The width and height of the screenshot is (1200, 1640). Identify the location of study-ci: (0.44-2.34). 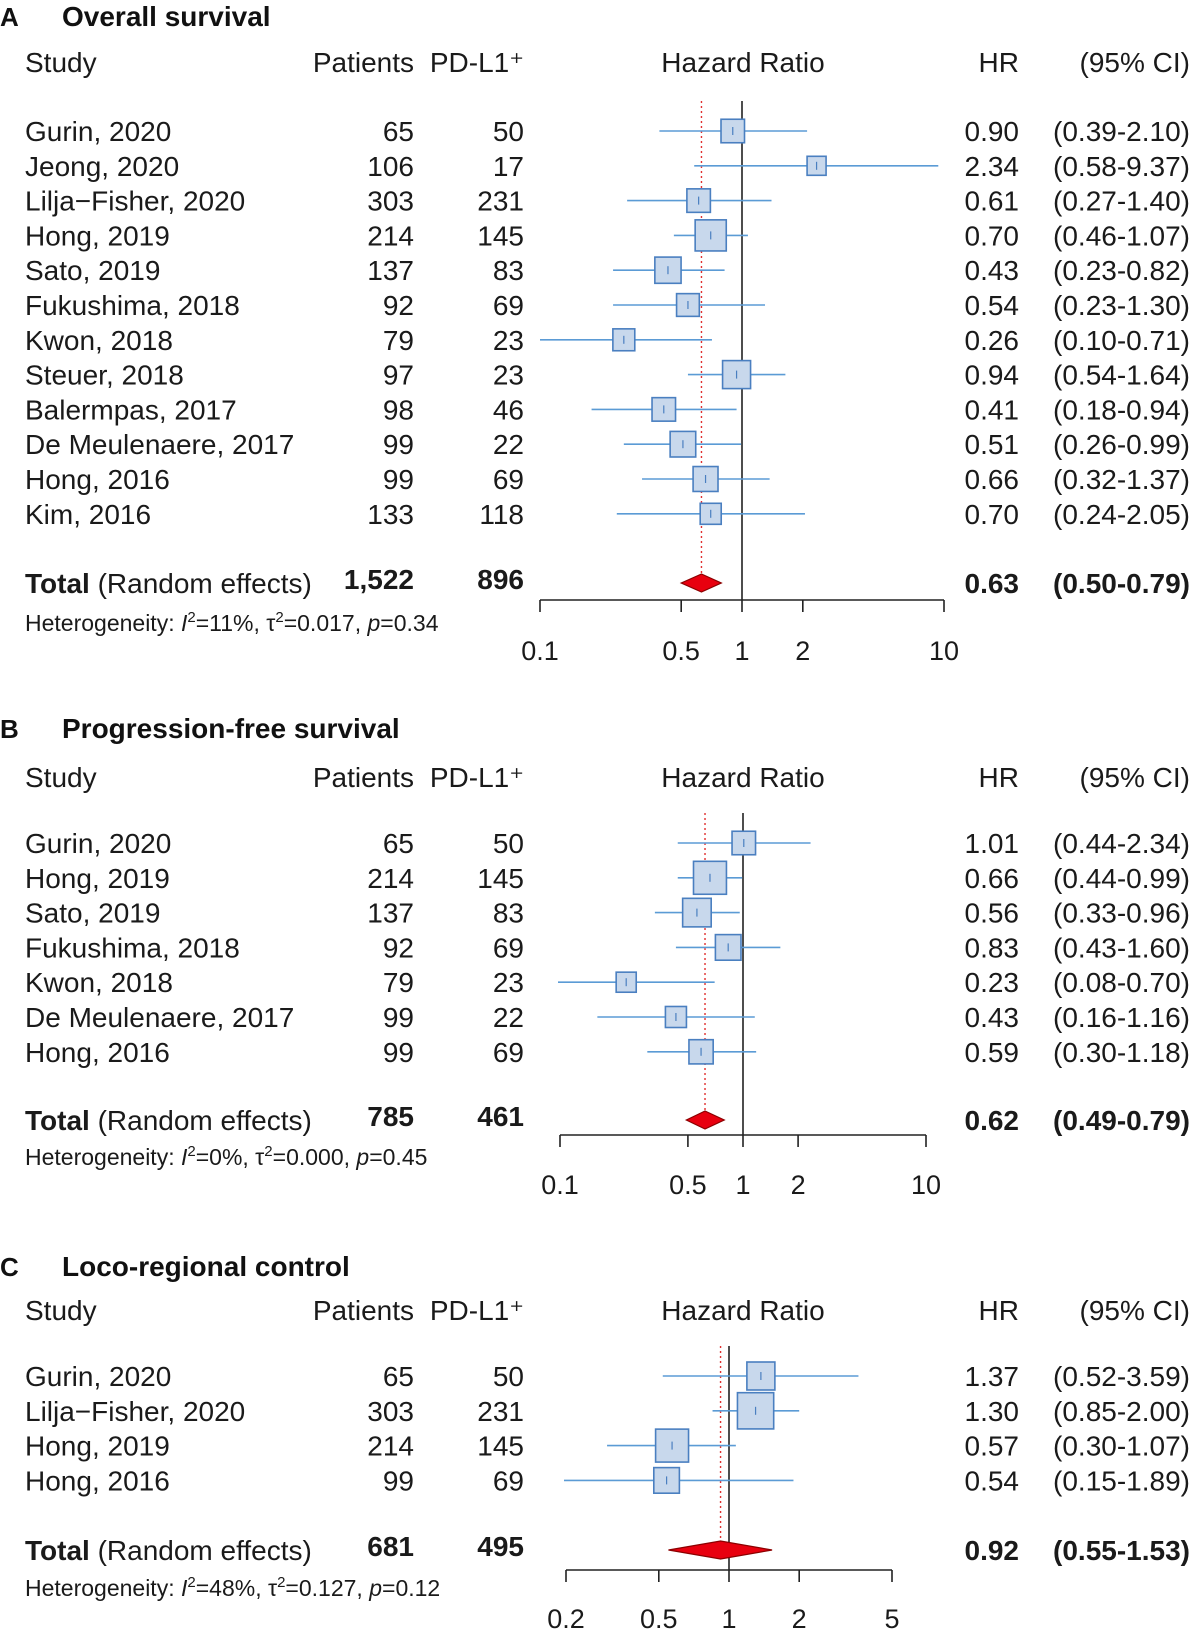
(1121, 843).